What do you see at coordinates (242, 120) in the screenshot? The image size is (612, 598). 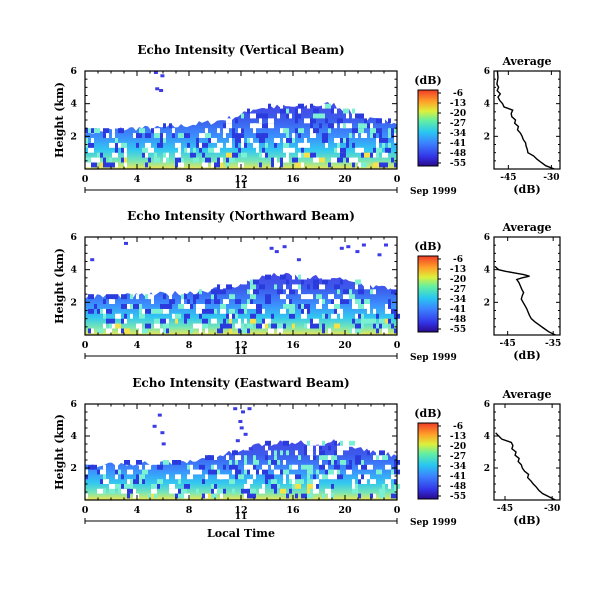 I see `echo-field` at bounding box center [242, 120].